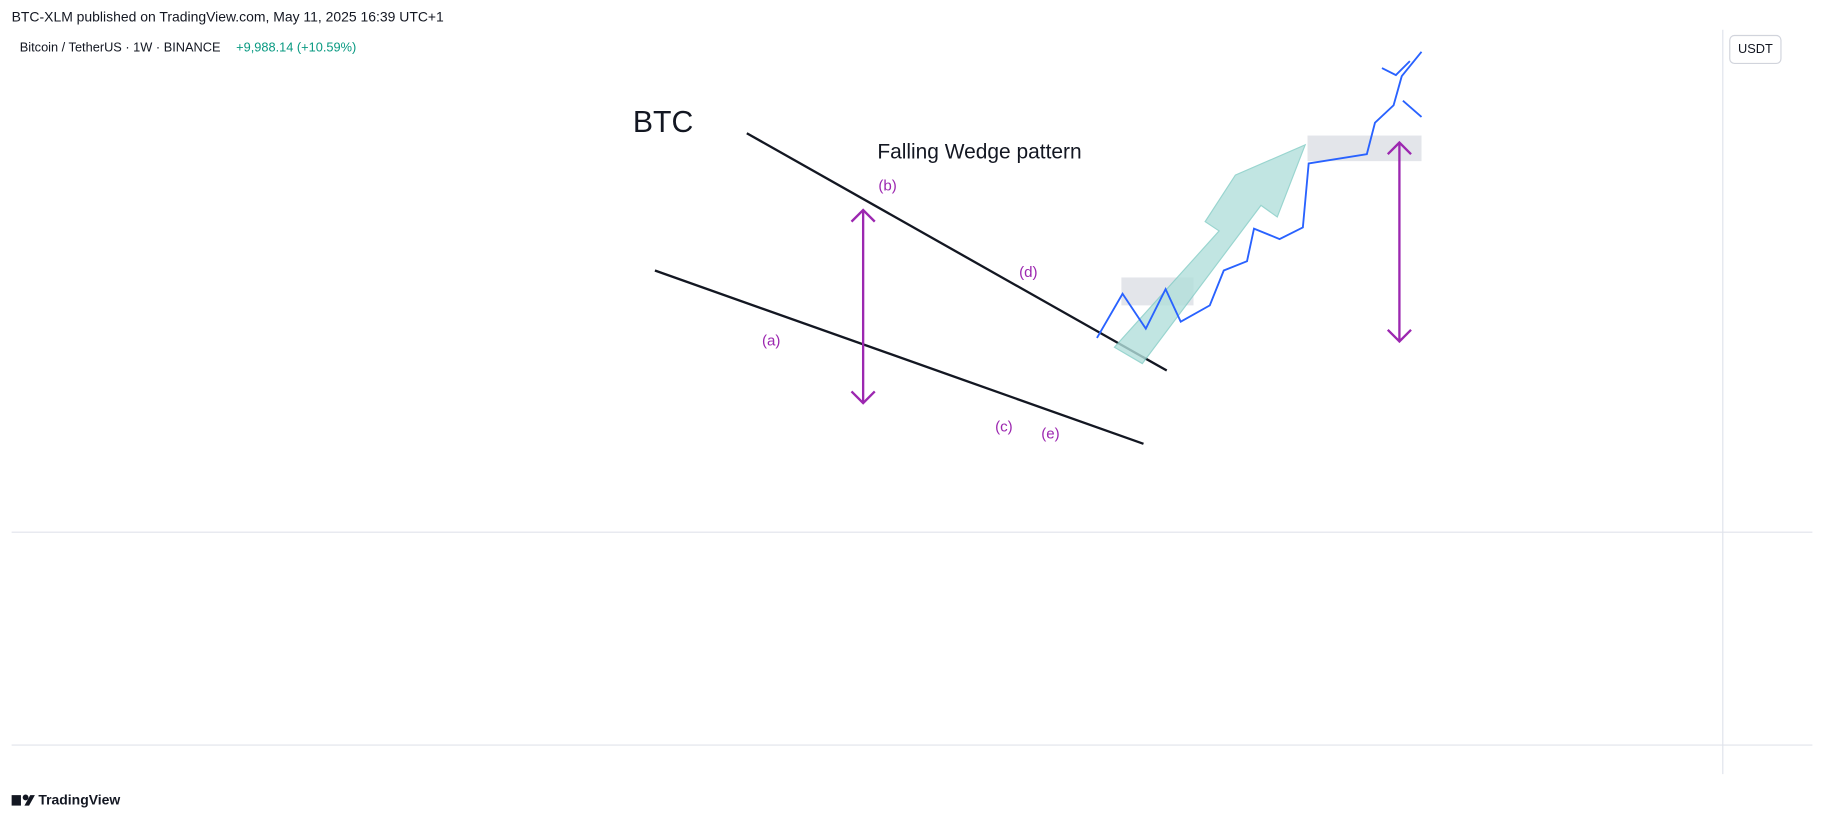 The width and height of the screenshot is (1824, 819). Describe the element at coordinates (899, 357) in the screenshot. I see `wedge-lower` at that location.